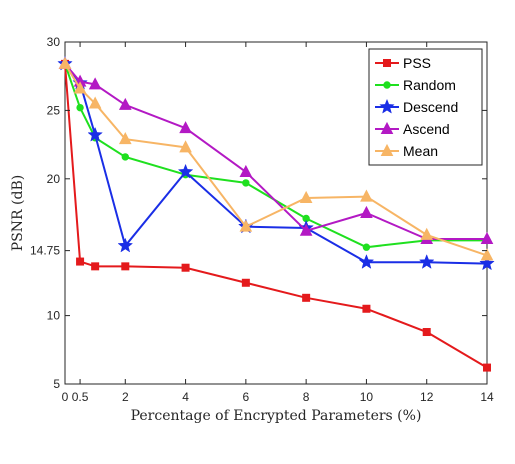 Image resolution: width=515 pixels, height=464 pixels. What do you see at coordinates (54, 179) in the screenshot?
I see `y-tick-label: 20` at bounding box center [54, 179].